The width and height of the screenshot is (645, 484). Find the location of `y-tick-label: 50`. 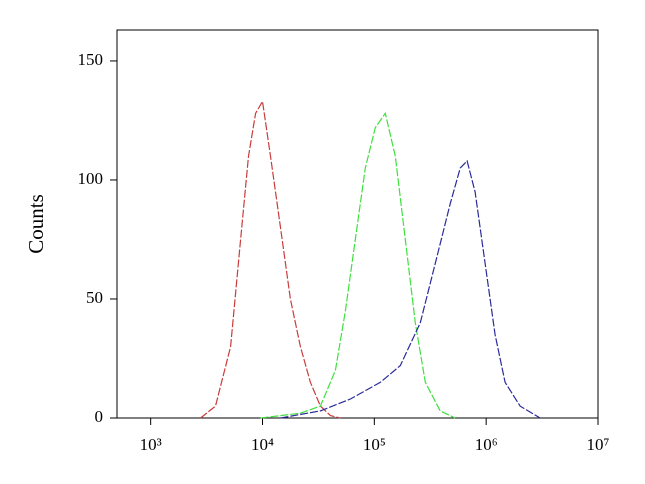

y-tick-label: 50 is located at coordinates (94, 297).